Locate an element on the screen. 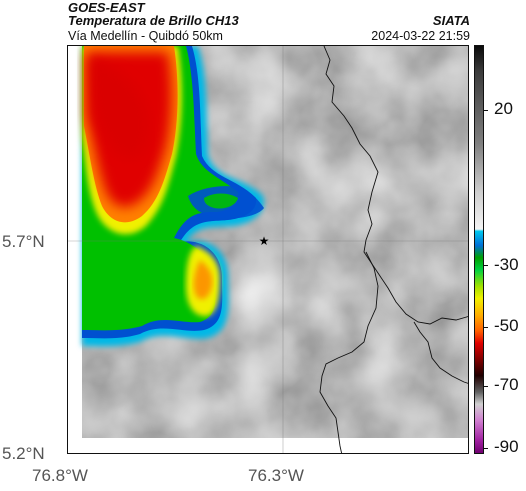 Image resolution: width=526 pixels, height=491 pixels. temperature-colorbar is located at coordinates (479, 249).